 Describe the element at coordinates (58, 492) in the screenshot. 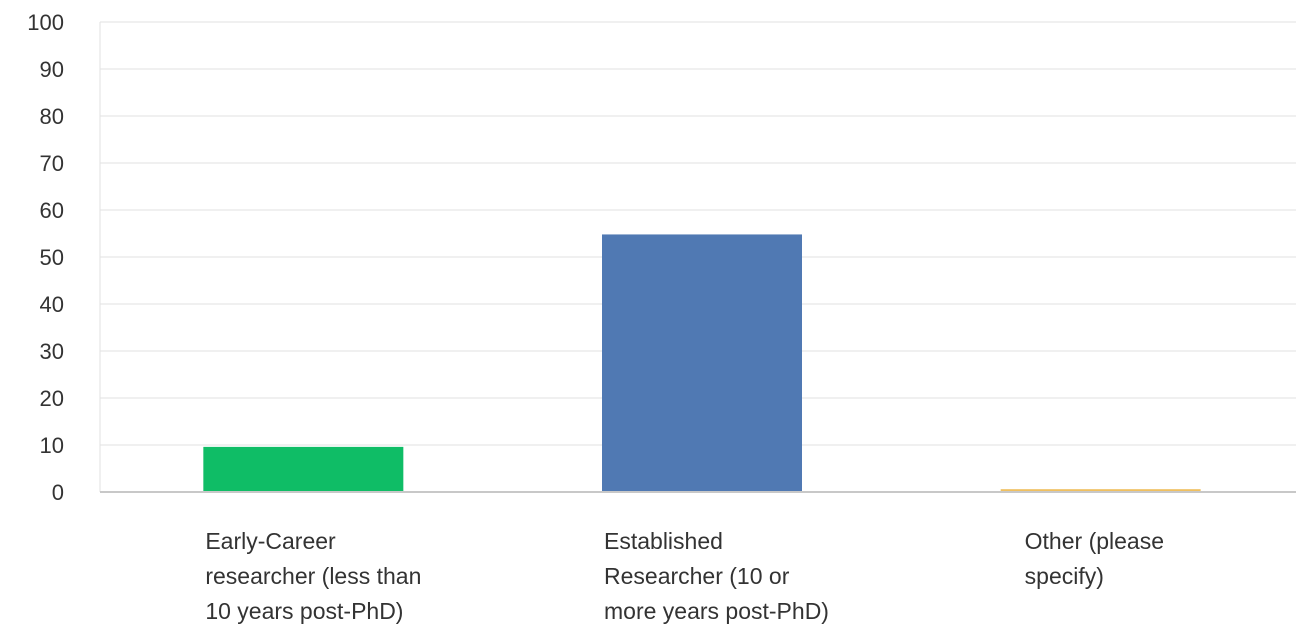

I see `y-tick-label: 0` at that location.